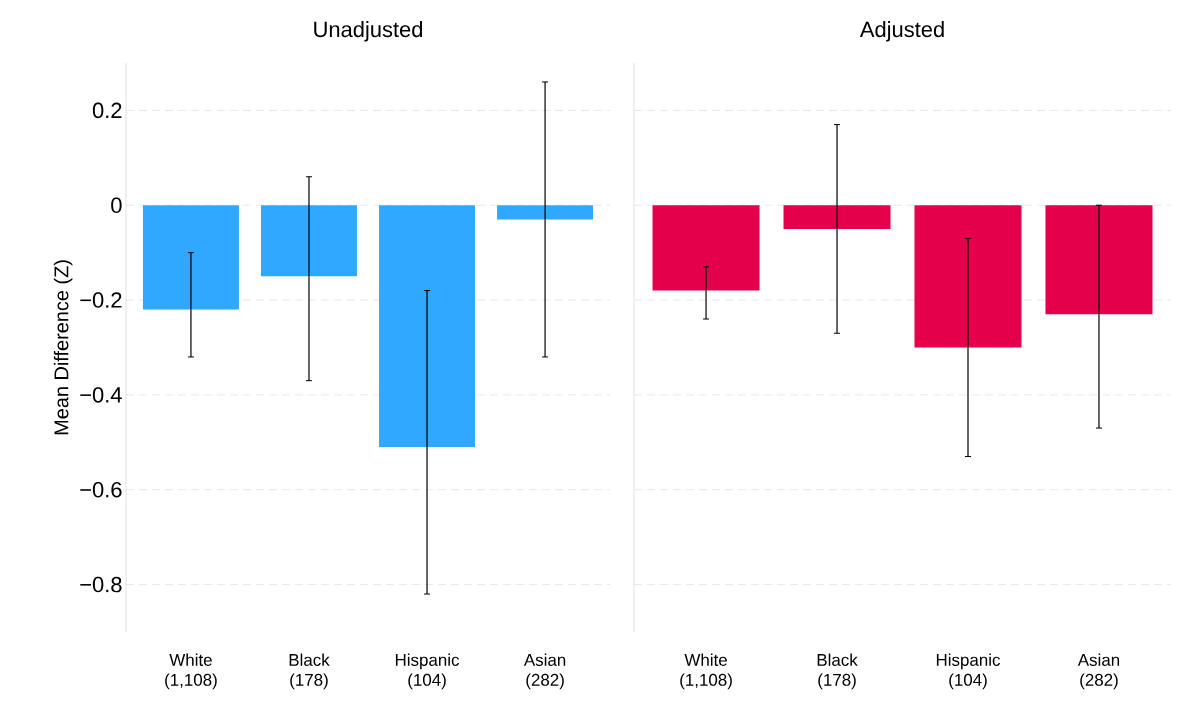  I want to click on y-tick-label: 0, so click(116, 205).